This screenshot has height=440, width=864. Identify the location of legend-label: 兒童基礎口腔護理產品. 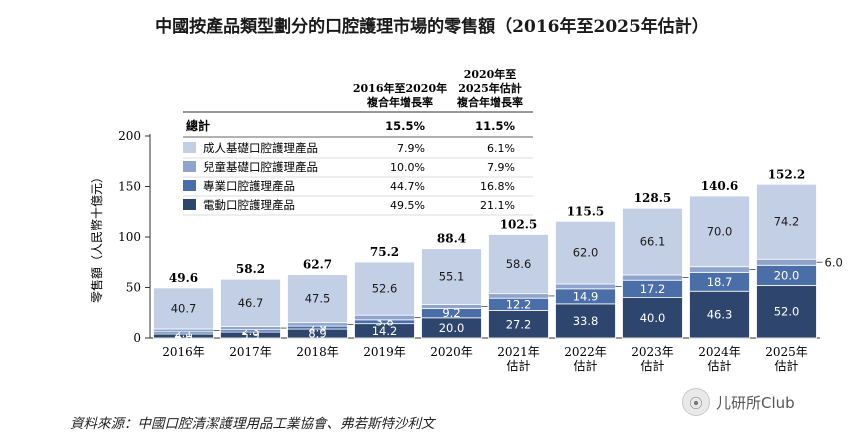
(260, 167).